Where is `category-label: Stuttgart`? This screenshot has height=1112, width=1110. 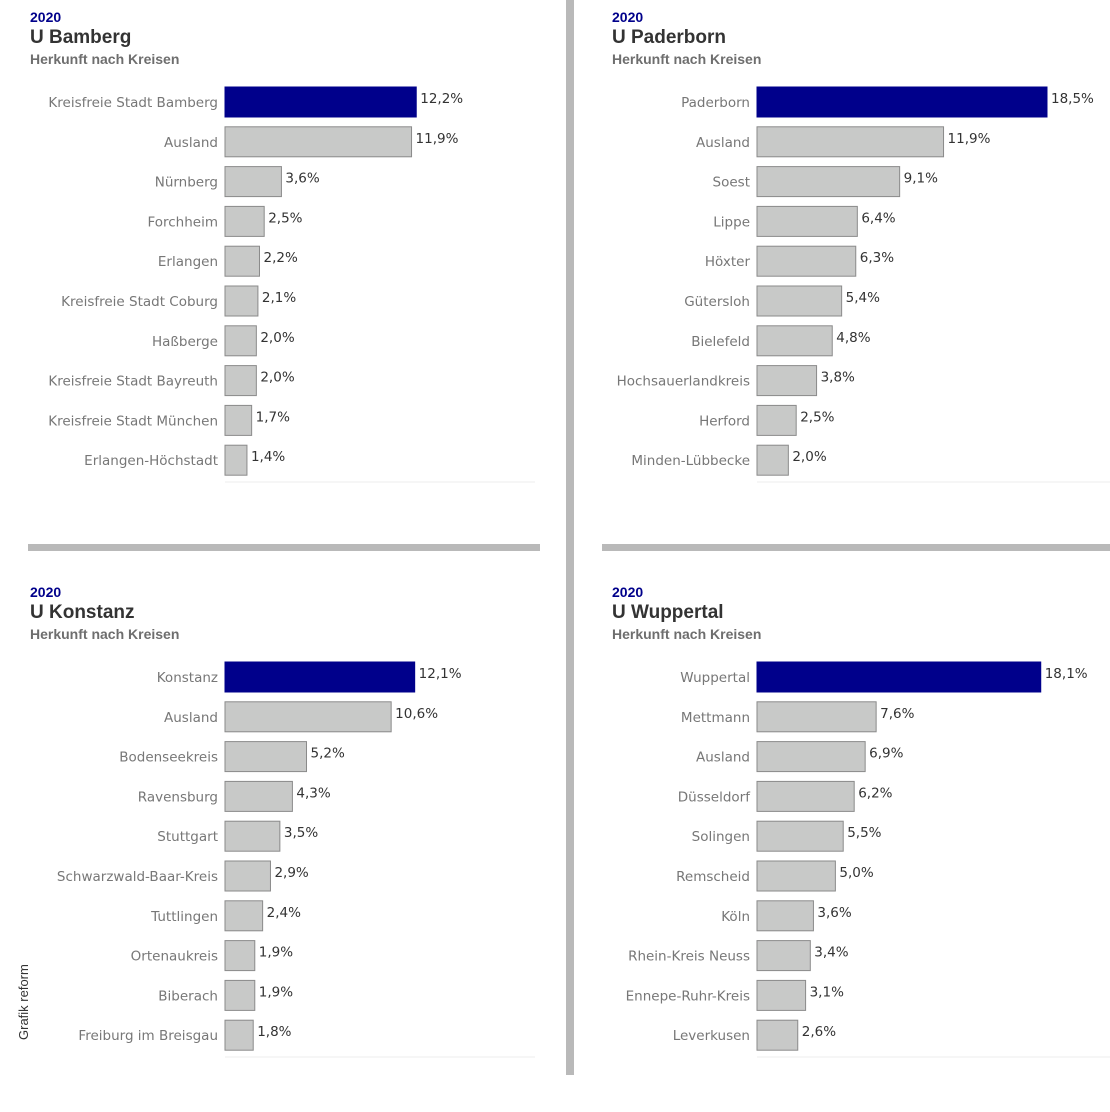 category-label: Stuttgart is located at coordinates (187, 837).